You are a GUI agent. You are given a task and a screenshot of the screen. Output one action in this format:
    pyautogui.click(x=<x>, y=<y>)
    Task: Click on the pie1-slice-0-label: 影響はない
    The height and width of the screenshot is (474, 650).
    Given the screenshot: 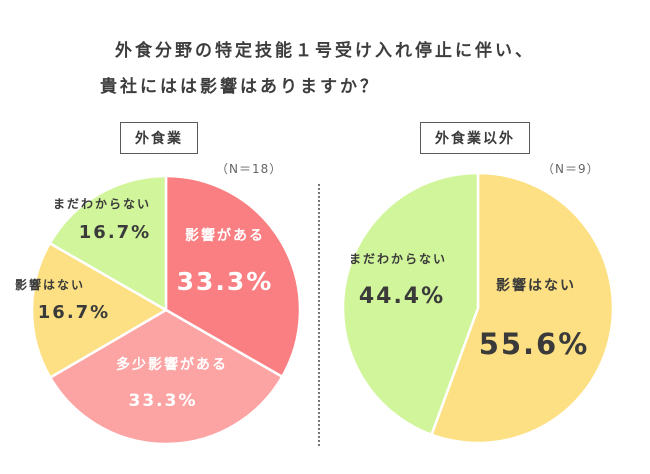 What is the action you would take?
    pyautogui.click(x=536, y=285)
    